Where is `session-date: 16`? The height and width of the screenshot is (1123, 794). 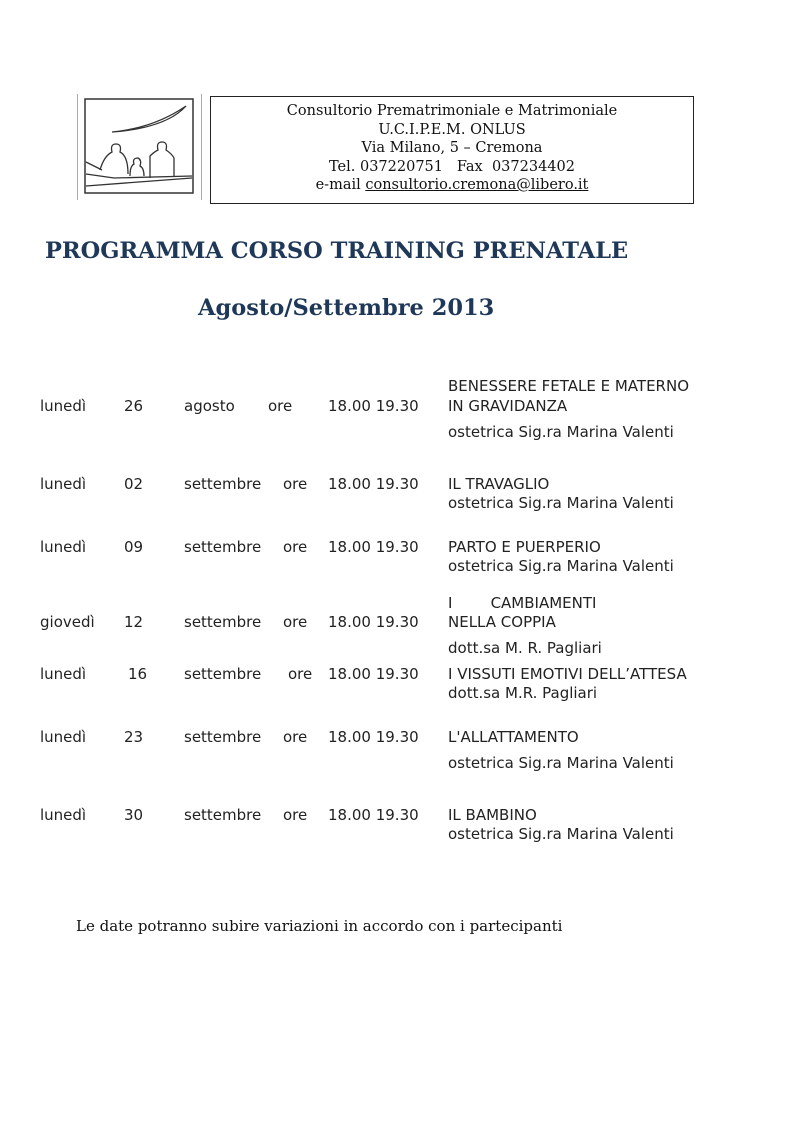 session-date: 16 is located at coordinates (138, 674).